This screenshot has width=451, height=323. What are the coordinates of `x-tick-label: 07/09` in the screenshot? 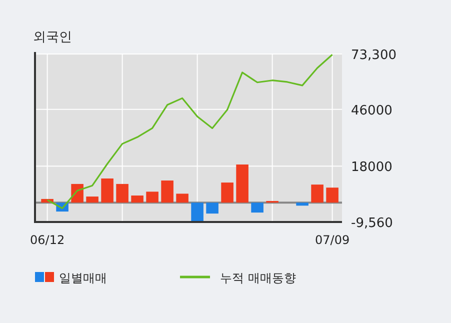 It's located at (332, 240).